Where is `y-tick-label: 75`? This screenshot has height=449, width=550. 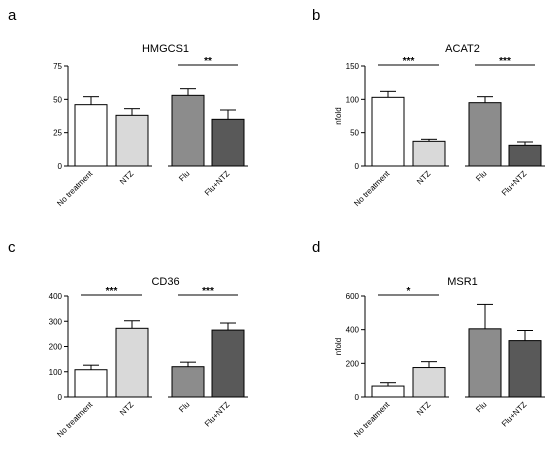
y-tick-label: 75 is located at coordinates (57, 66).